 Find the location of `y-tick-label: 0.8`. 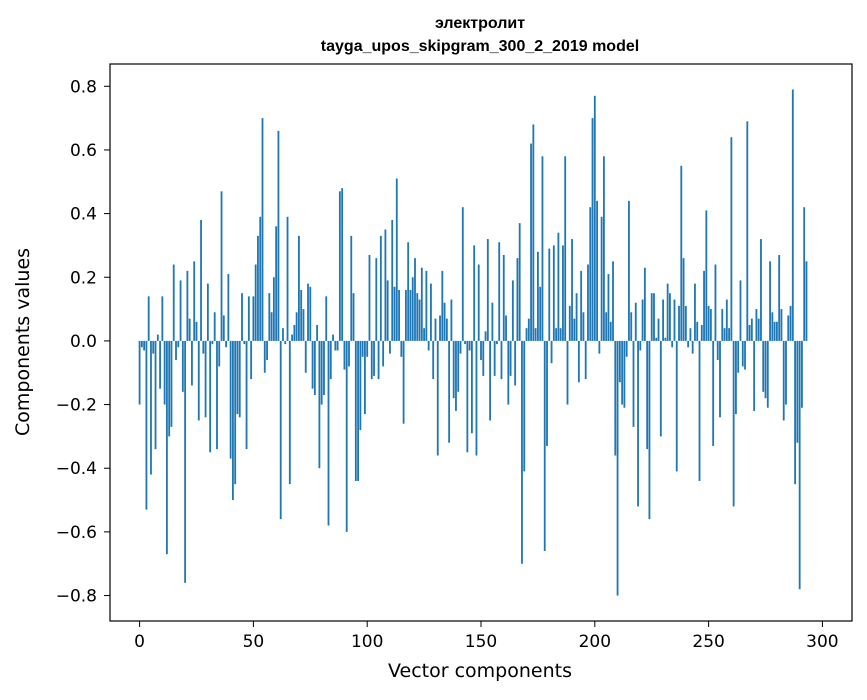

y-tick-label: 0.8 is located at coordinates (83, 87).